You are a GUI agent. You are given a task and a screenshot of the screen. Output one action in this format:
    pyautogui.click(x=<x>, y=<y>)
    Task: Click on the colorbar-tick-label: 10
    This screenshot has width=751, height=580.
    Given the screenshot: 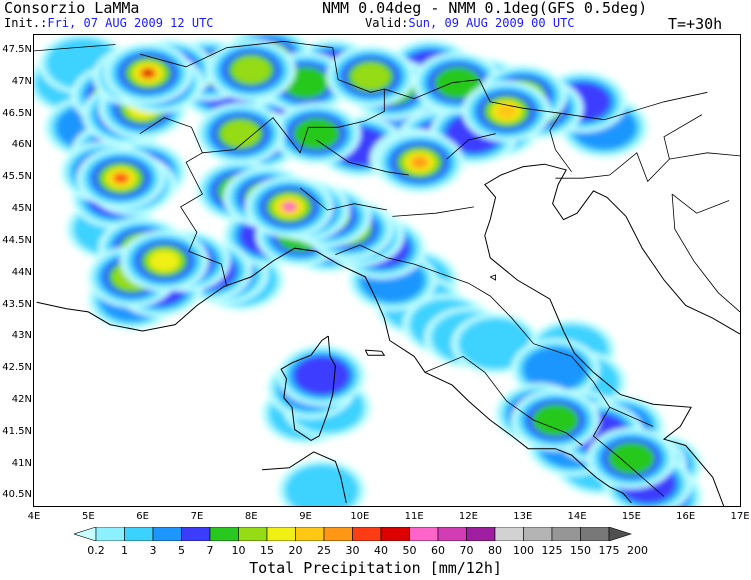 What is the action you would take?
    pyautogui.click(x=238, y=550)
    